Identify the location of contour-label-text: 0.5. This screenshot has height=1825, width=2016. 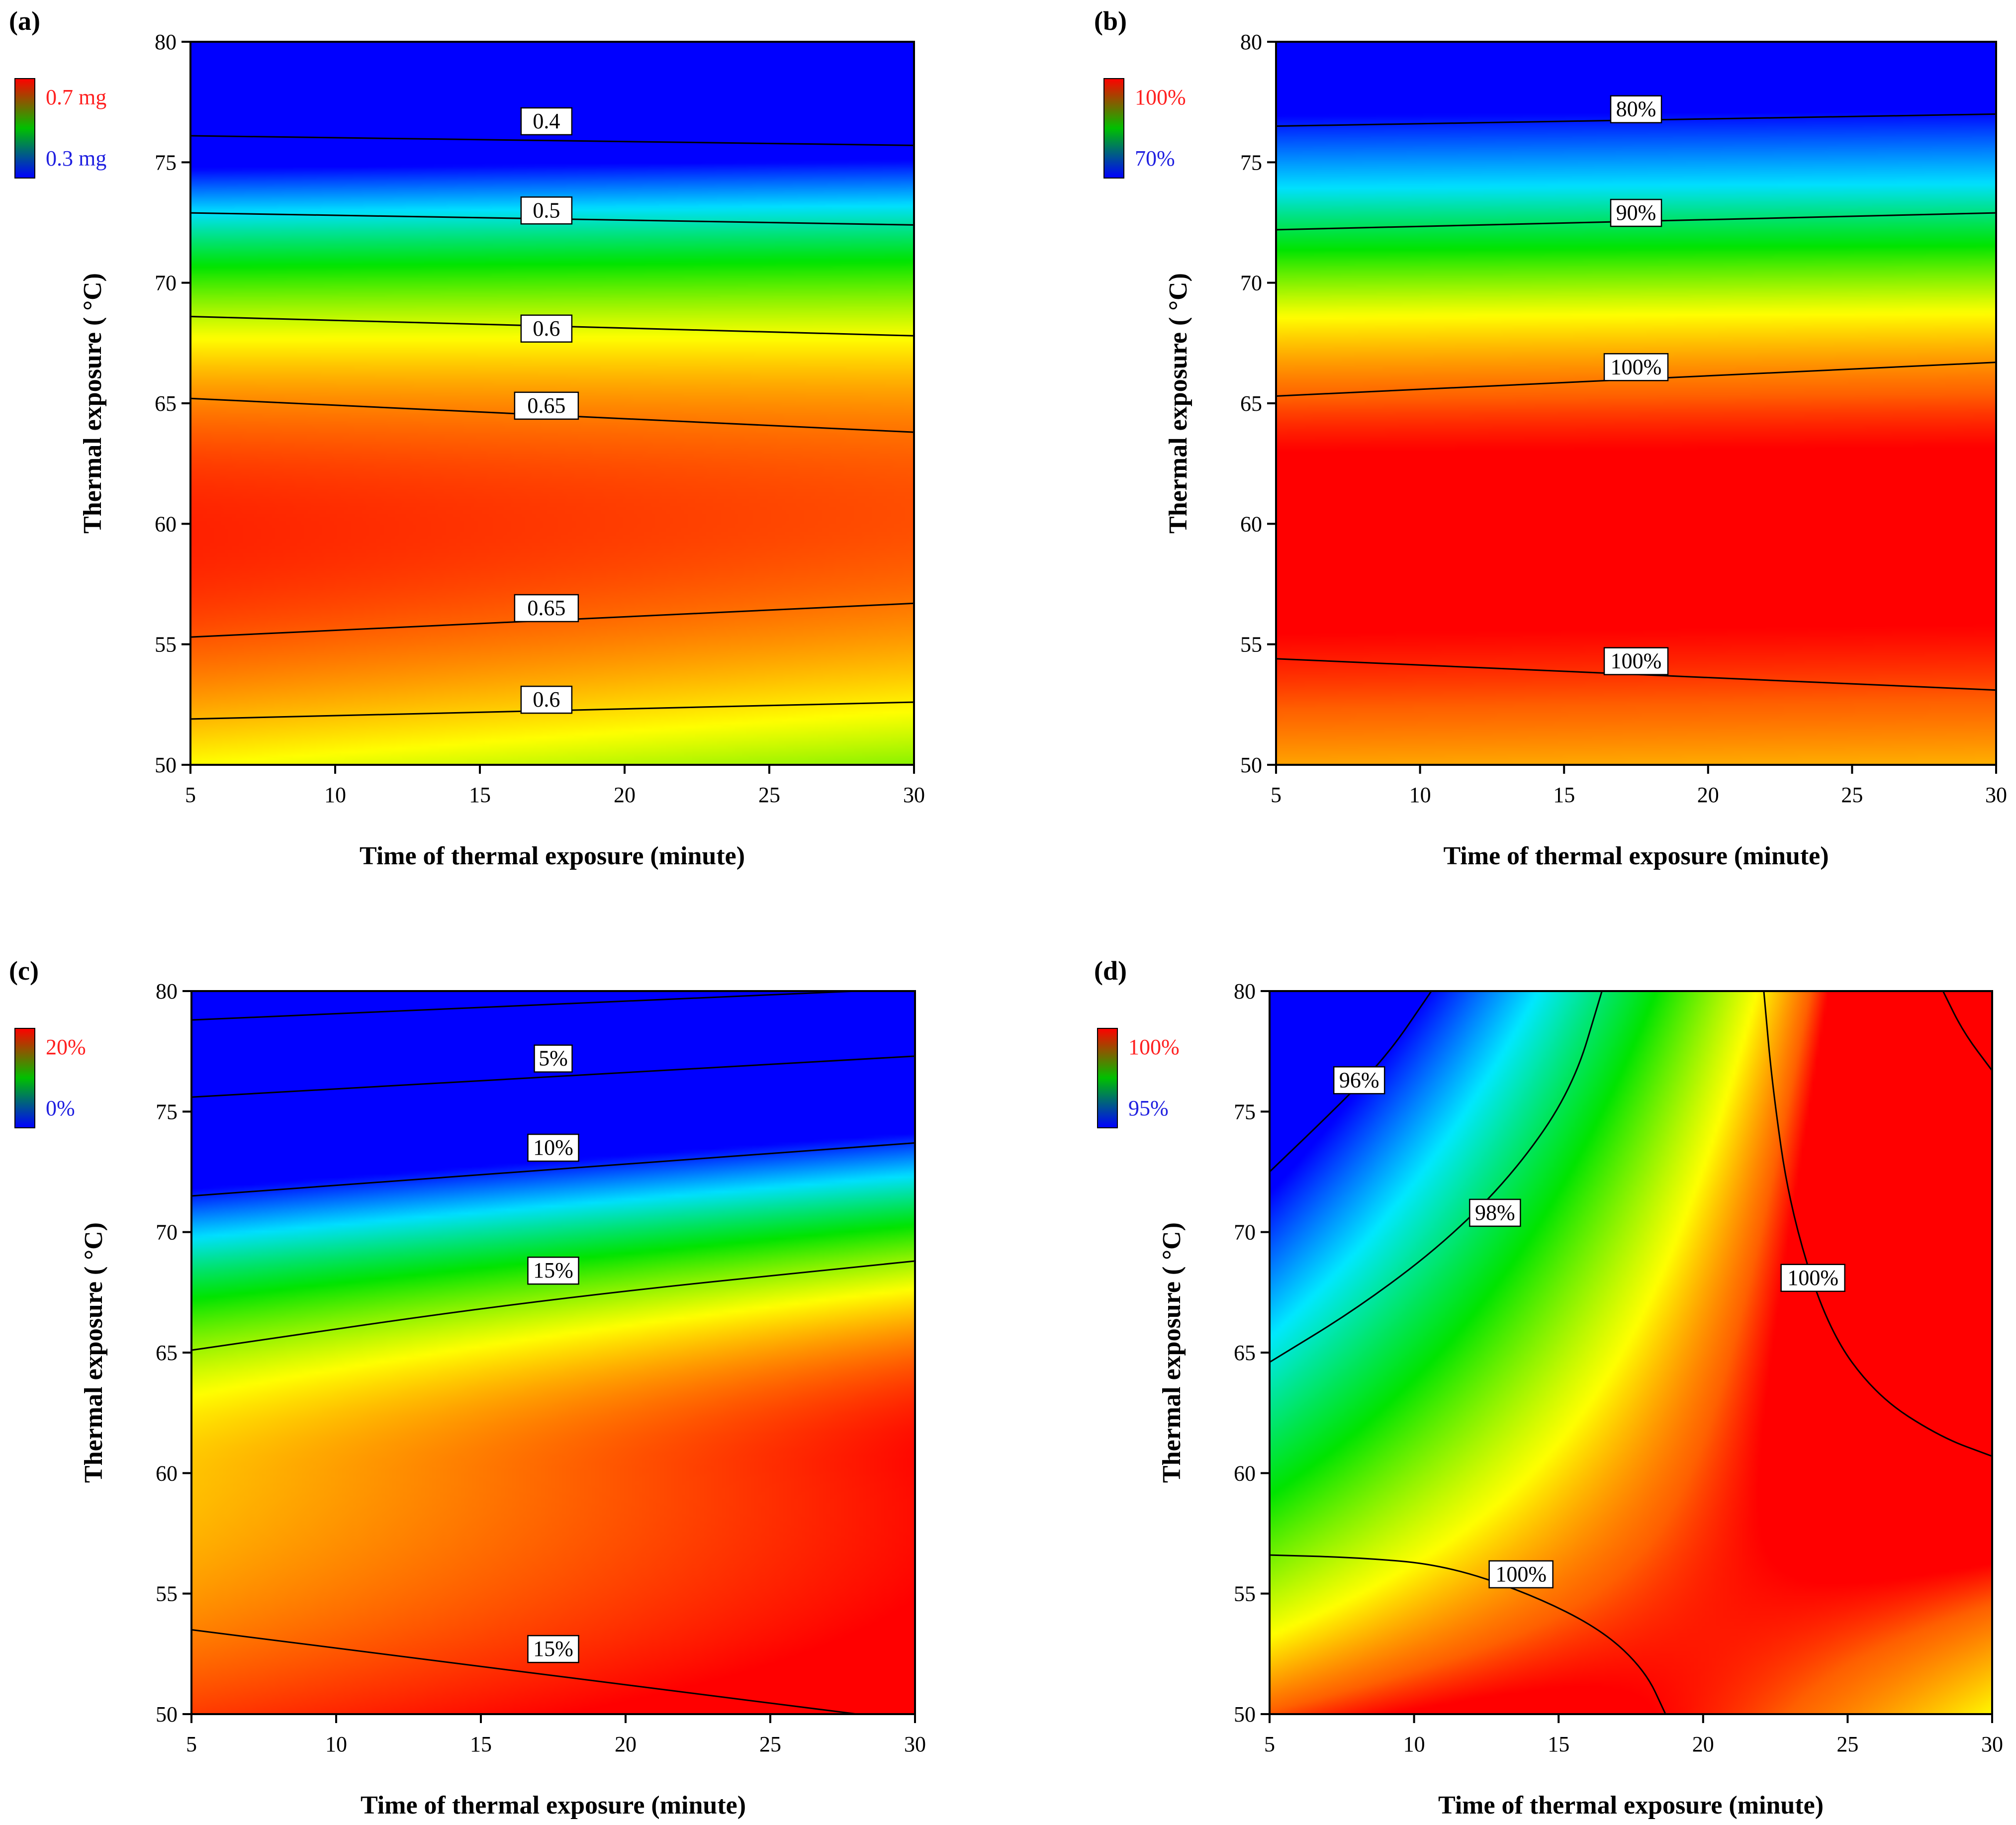
(546, 210).